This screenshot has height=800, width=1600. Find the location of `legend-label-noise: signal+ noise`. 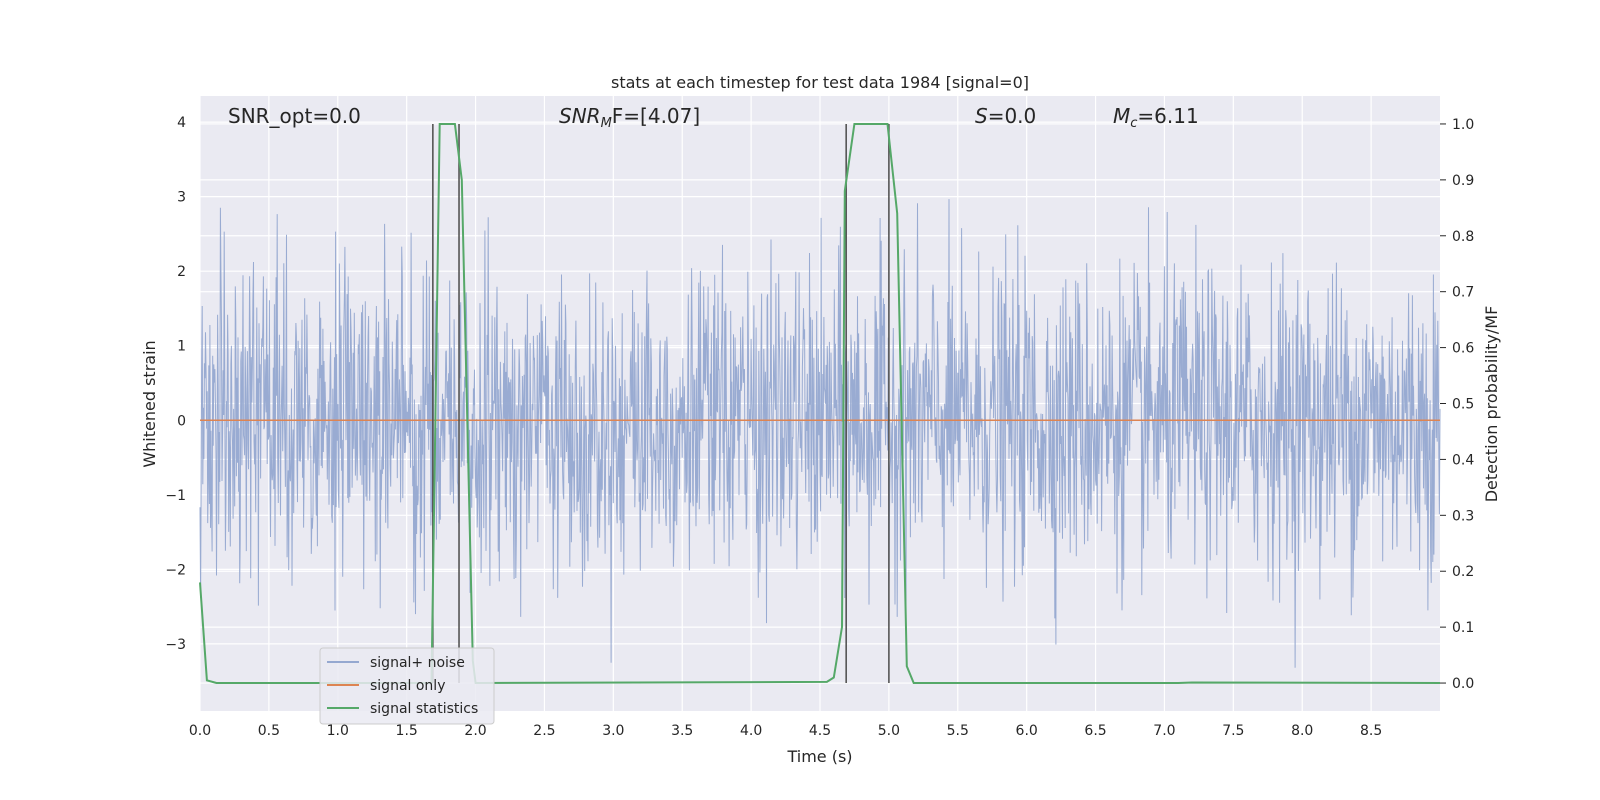

legend-label-noise: signal+ noise is located at coordinates (417, 663).